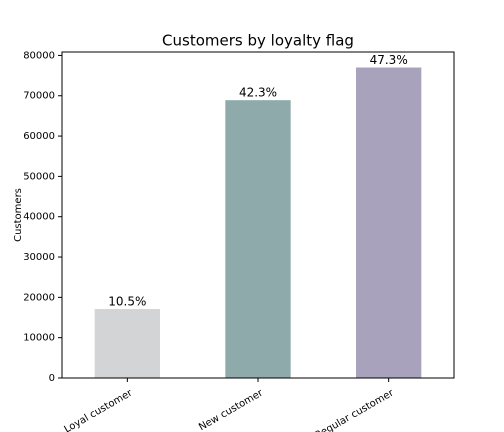 This screenshot has height=432, width=504. What do you see at coordinates (98, 409) in the screenshot?
I see `x-tick-label: Loyal customer` at bounding box center [98, 409].